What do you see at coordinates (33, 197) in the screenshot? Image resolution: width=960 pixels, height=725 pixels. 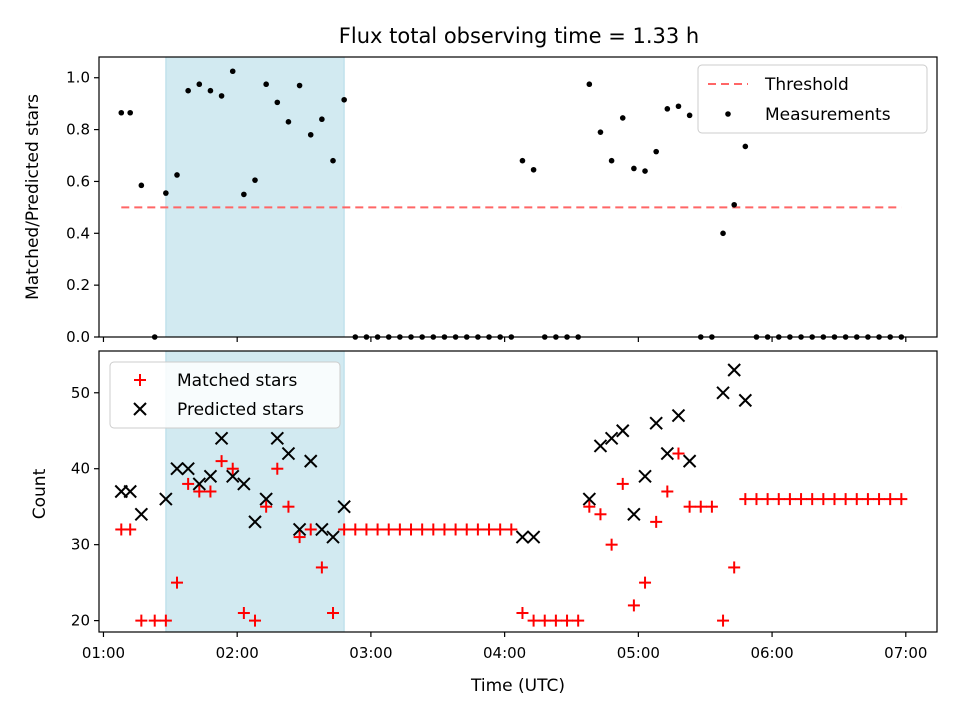 I see `top-y-axis-label: Matched/Predicted stars` at bounding box center [33, 197].